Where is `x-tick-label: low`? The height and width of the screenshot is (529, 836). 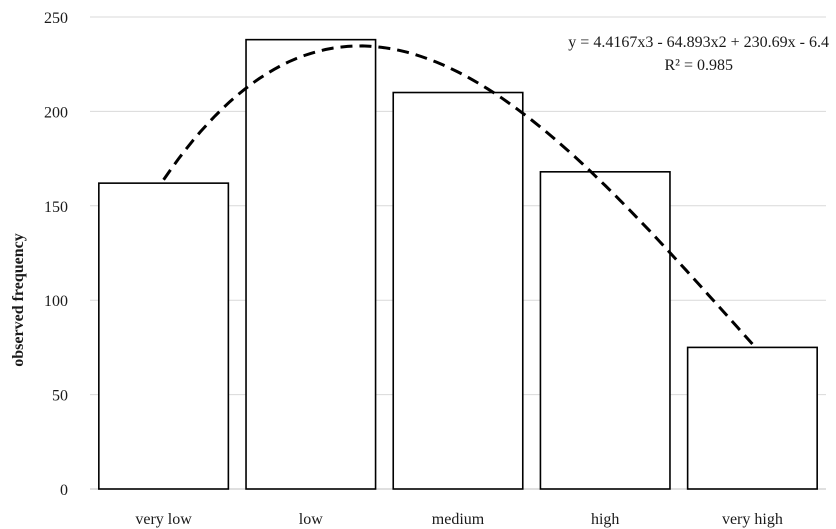
x-tick-label: low is located at coordinates (311, 519).